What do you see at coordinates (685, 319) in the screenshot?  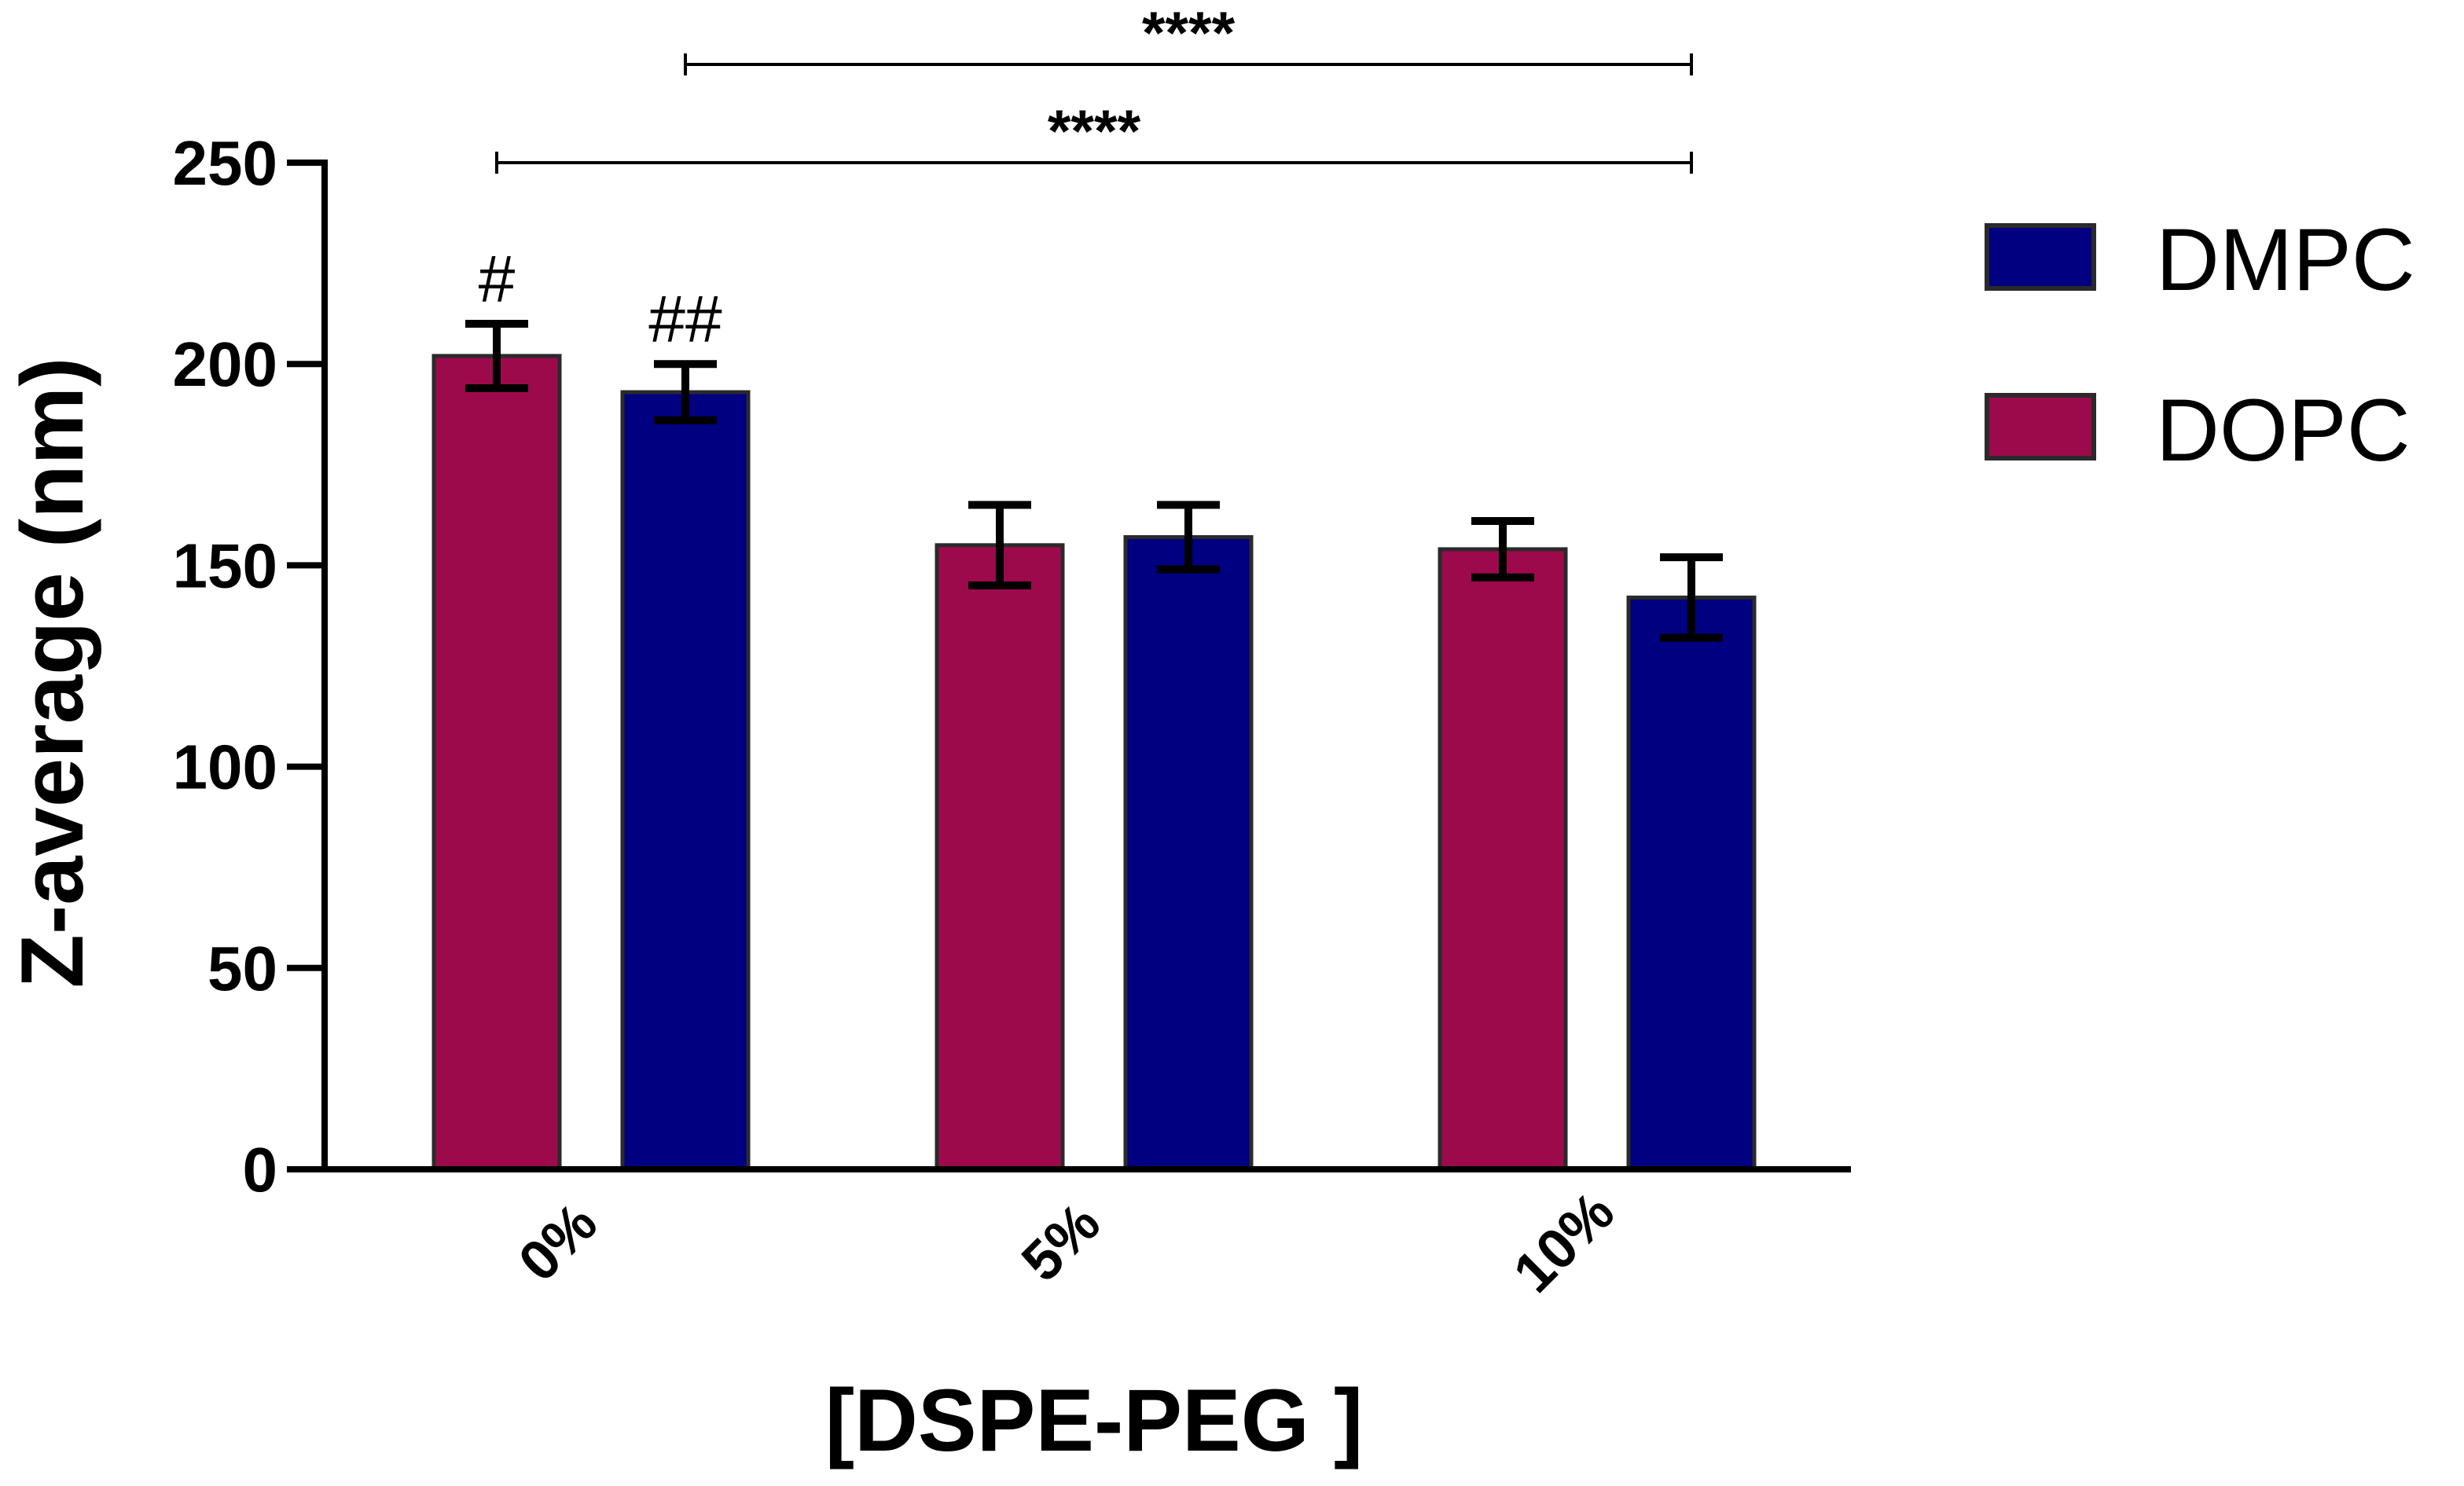 I see `significance-marker-2: ##` at bounding box center [685, 319].